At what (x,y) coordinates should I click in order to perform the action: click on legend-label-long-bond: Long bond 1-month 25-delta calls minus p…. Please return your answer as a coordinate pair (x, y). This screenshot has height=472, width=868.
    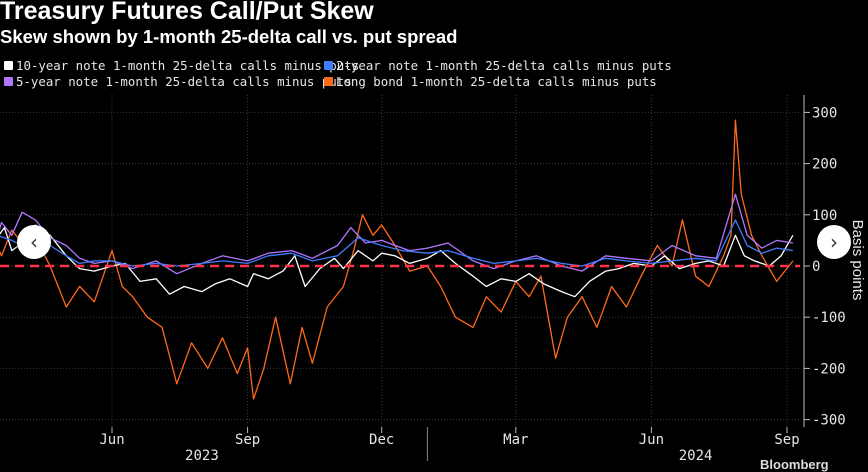
    Looking at the image, I should click on (496, 81).